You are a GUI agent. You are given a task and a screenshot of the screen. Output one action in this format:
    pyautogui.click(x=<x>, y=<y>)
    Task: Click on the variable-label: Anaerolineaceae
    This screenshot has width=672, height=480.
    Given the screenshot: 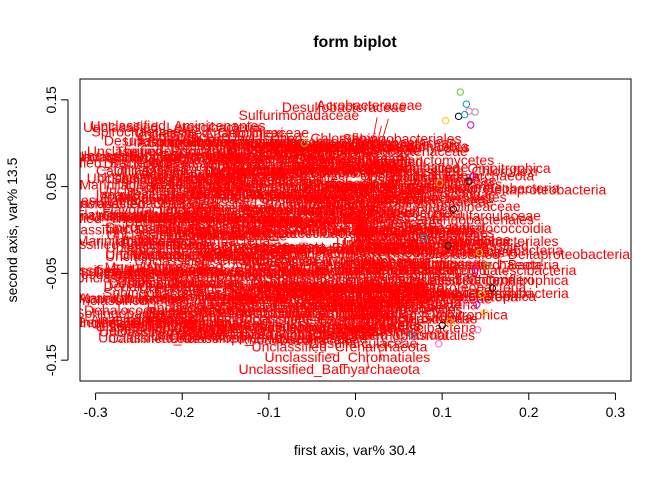 What is the action you would take?
    pyautogui.click(x=239, y=209)
    